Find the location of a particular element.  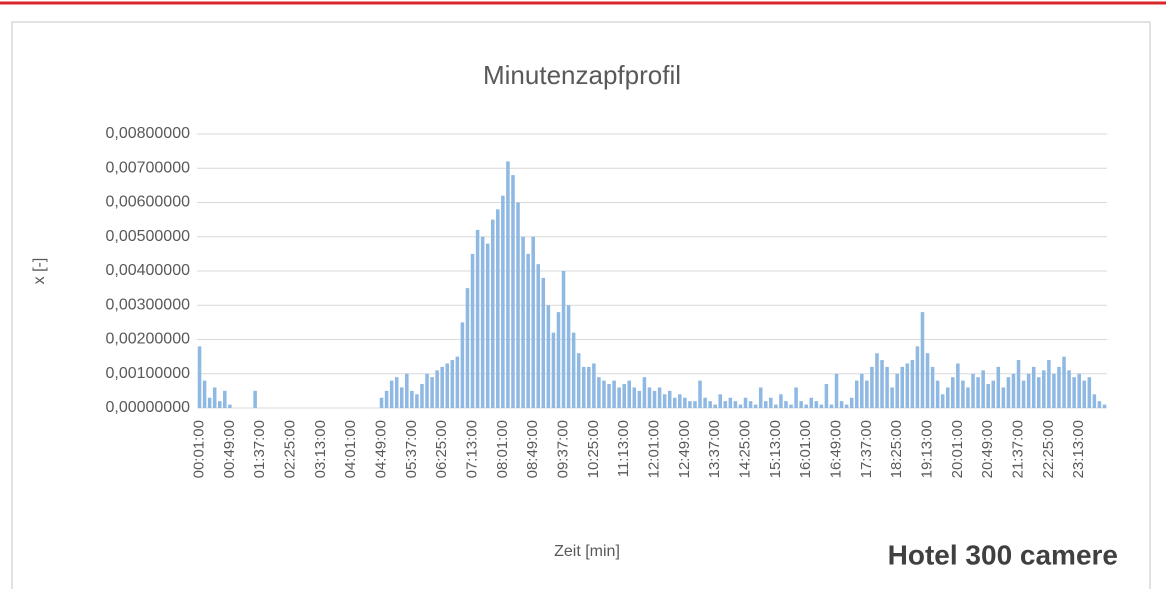

x-tick-label: 00:49:00 is located at coordinates (229, 449).